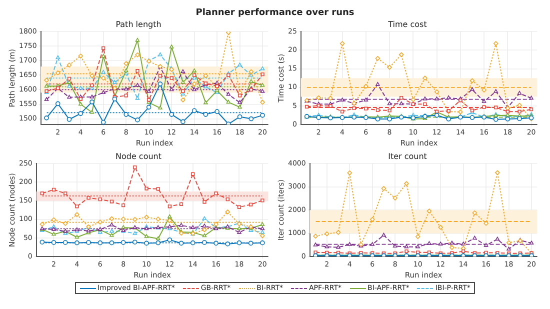 Image resolution: width=550 pixels, height=309 pixels. What do you see at coordinates (407, 24) in the screenshot?
I see `chart-title: Time cost` at bounding box center [407, 24].